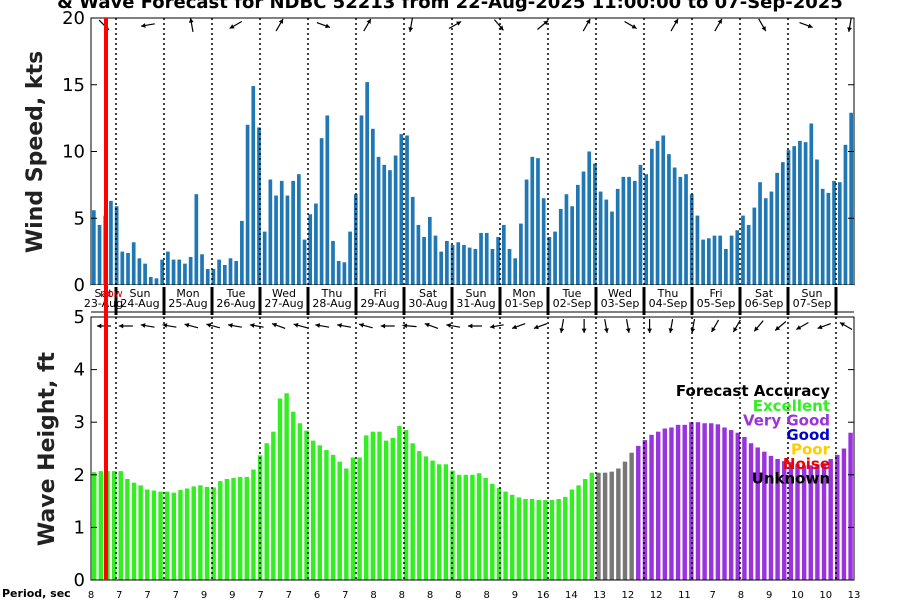 The image size is (900, 600). What do you see at coordinates (187, 303) in the screenshot?
I see `date-label: 25-Aug` at bounding box center [187, 303].